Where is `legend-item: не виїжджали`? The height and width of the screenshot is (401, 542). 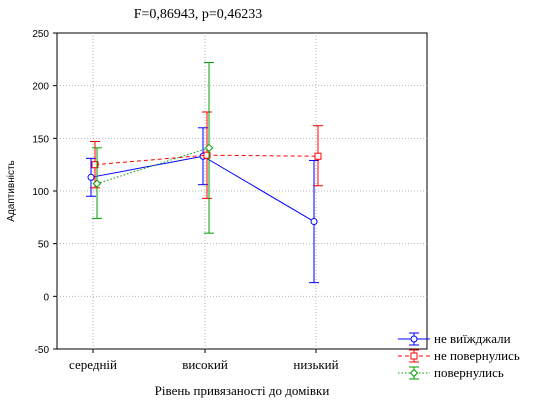
legend-item: не виїжджали is located at coordinates (454, 338).